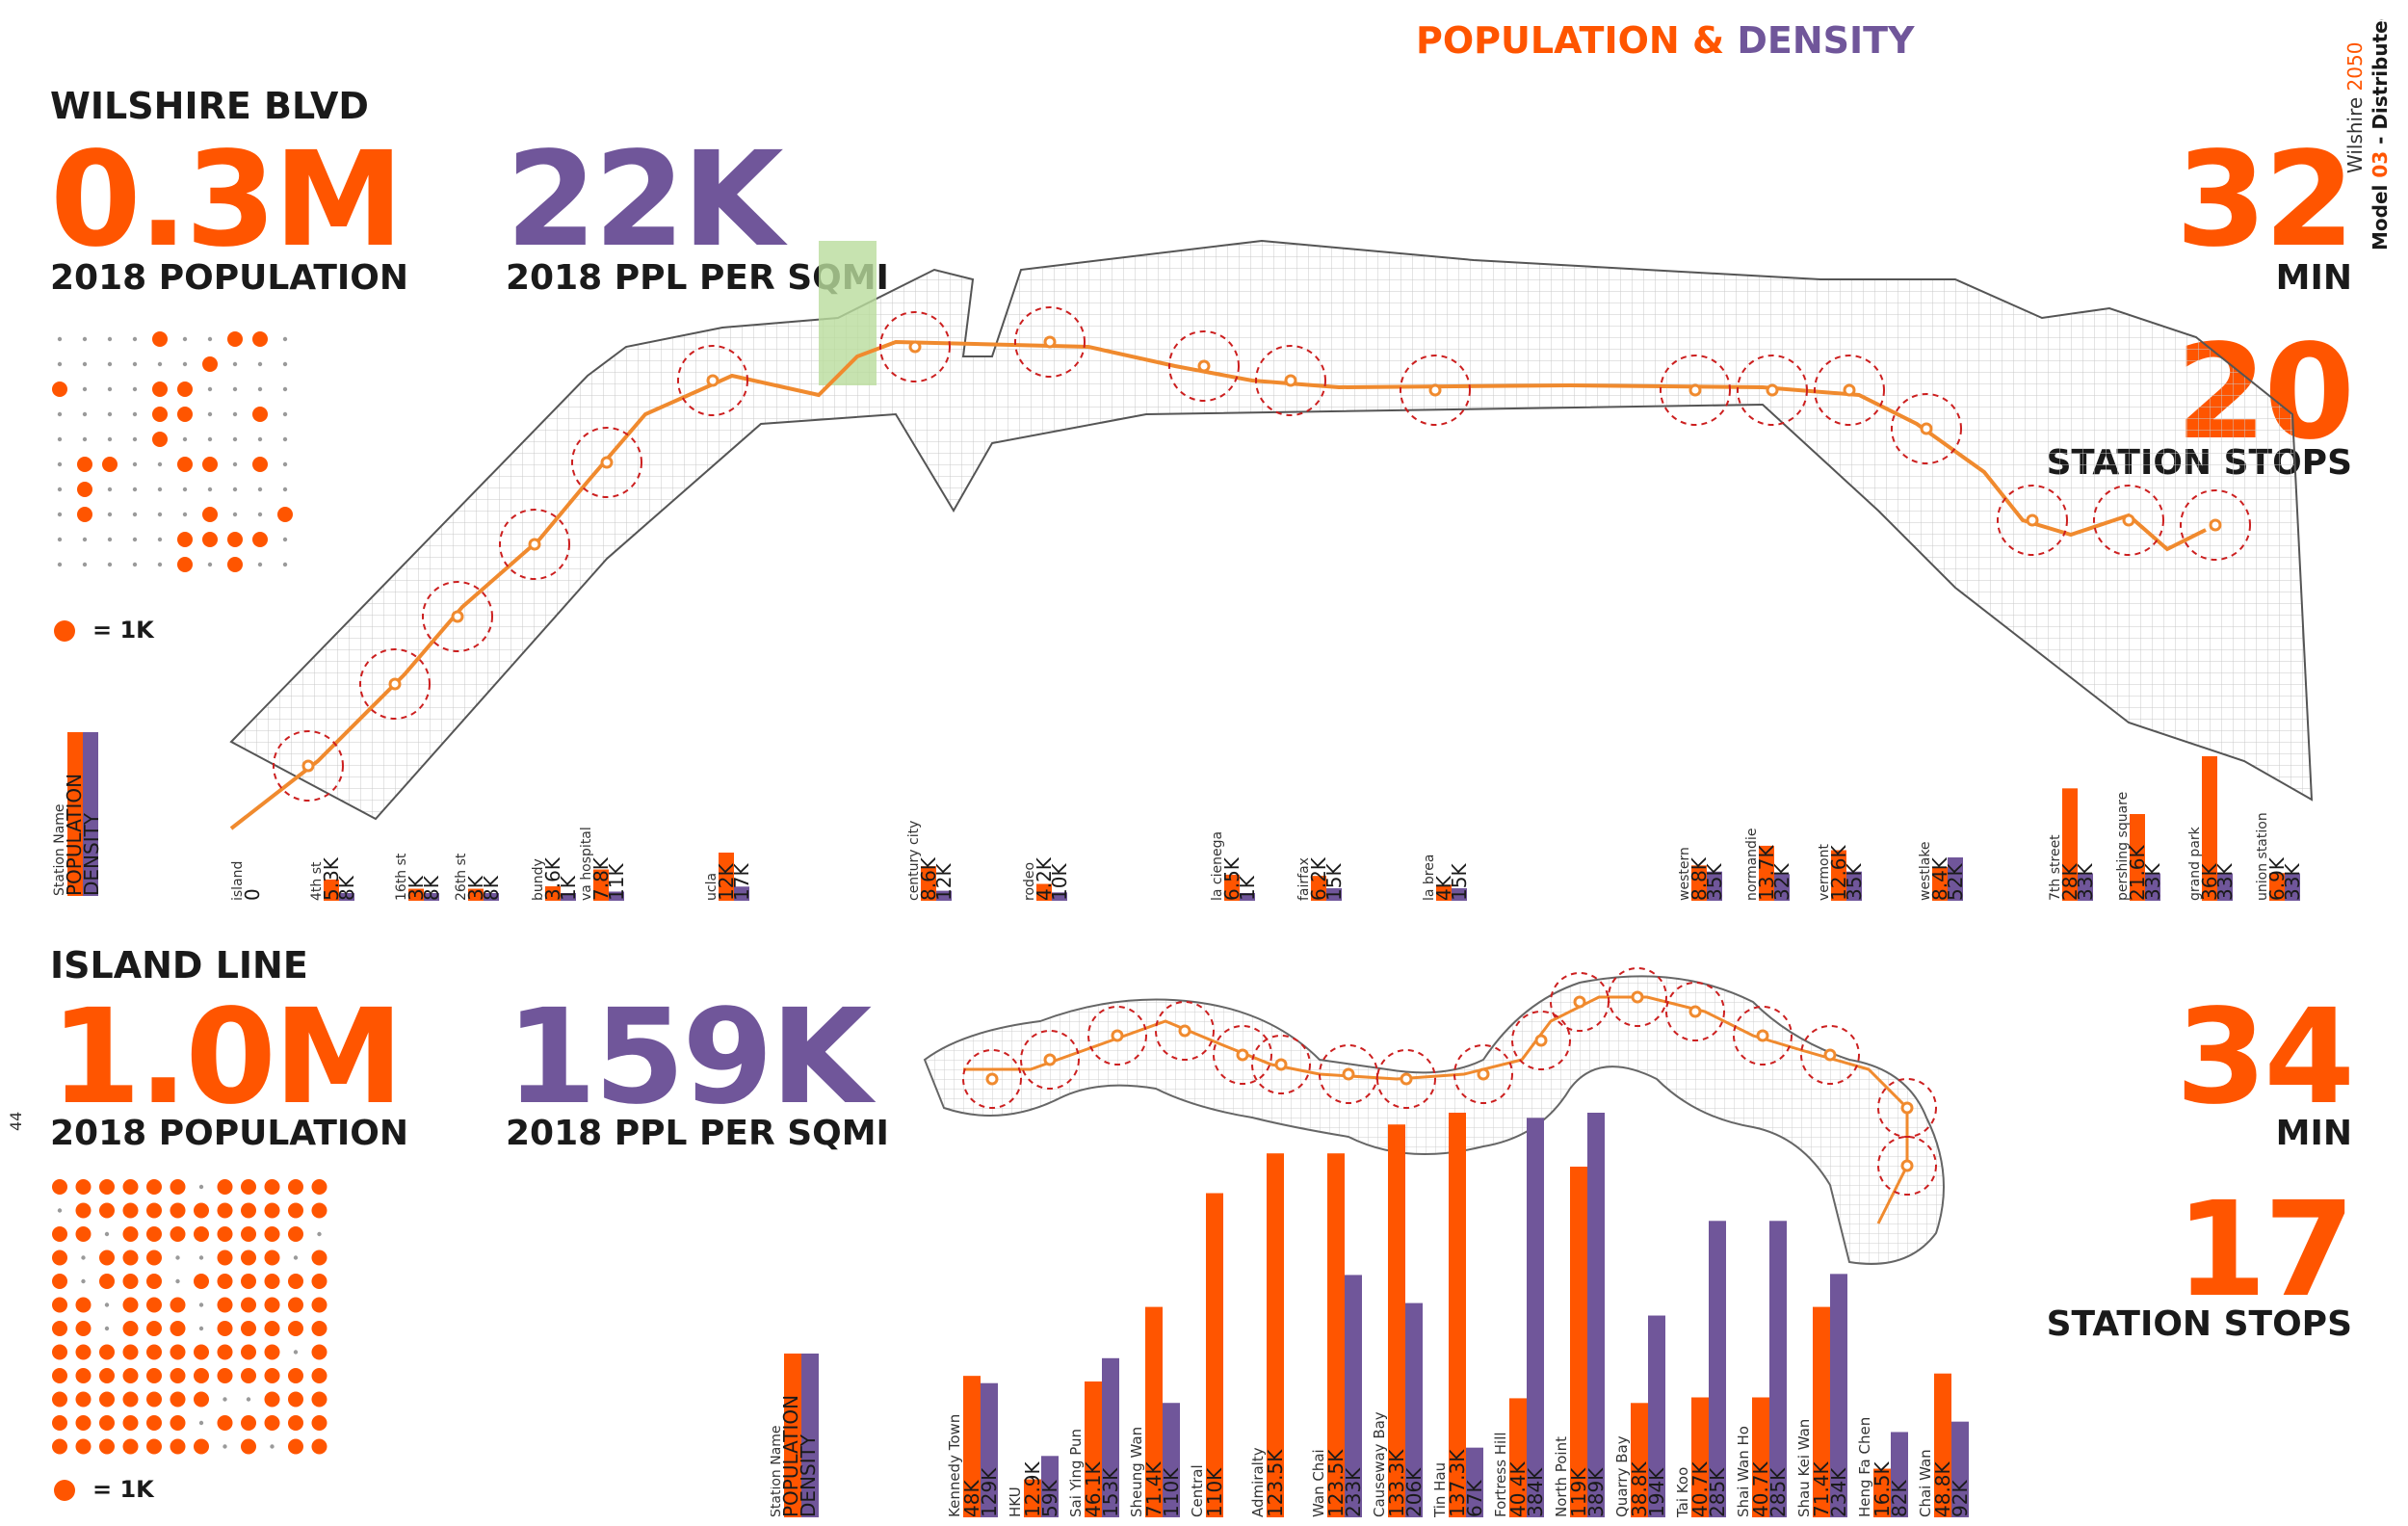 This screenshot has width=2408, height=1526. What do you see at coordinates (1440, 1490) in the screenshot?
I see `station-label: Tin Hau` at bounding box center [1440, 1490].